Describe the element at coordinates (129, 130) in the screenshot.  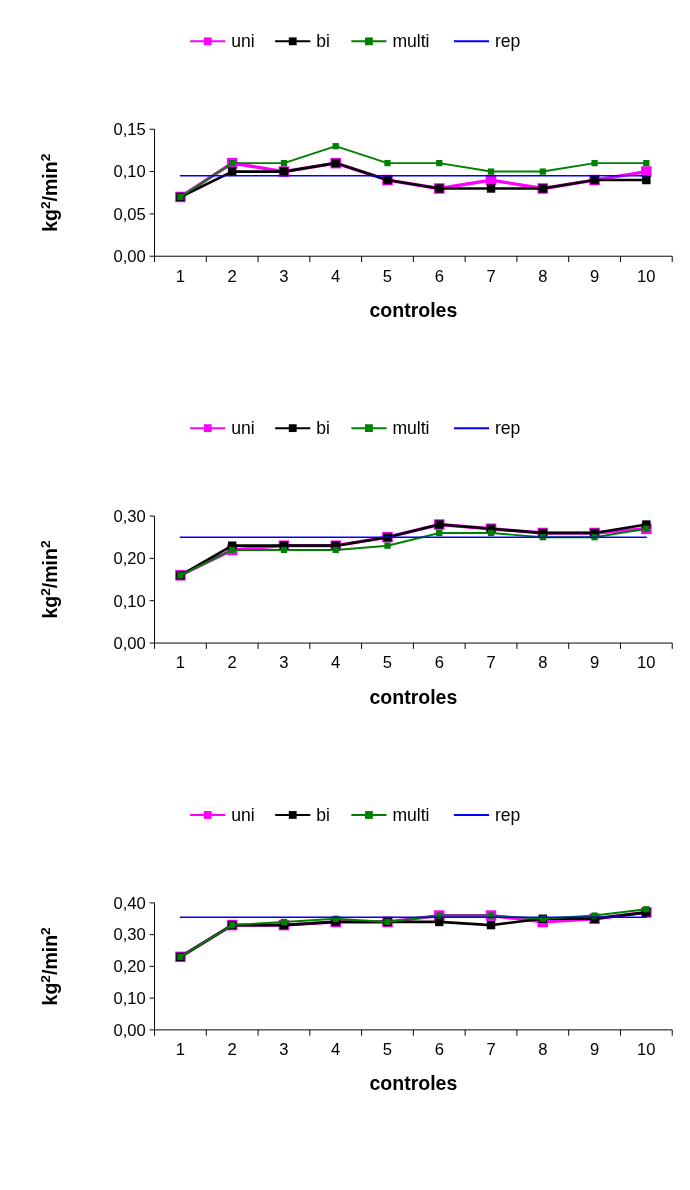
I see `y-tick-label: 0,15` at that location.